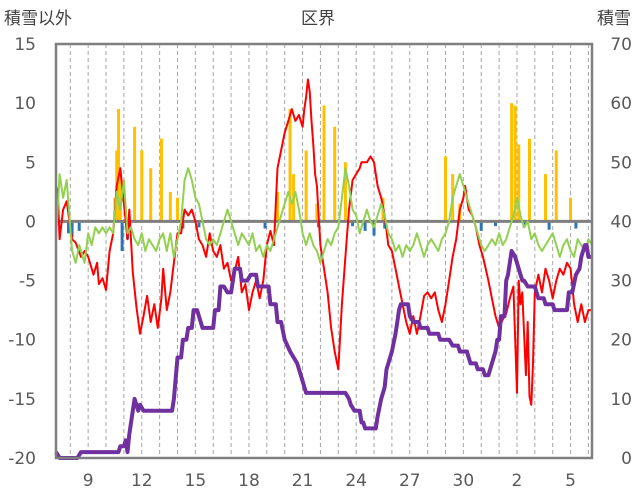 This screenshot has width=636, height=501. I want to click on x-tick-label: 2, so click(517, 481).